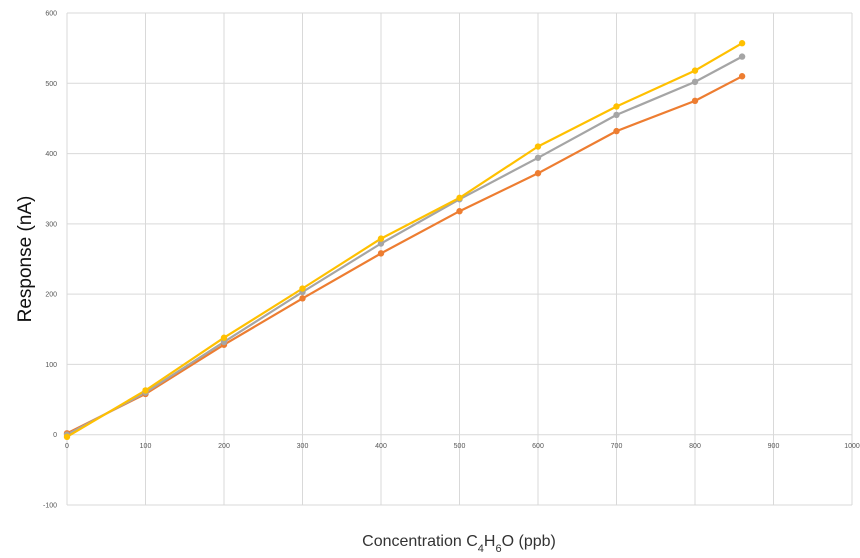 Image resolution: width=860 pixels, height=558 pixels. What do you see at coordinates (695, 446) in the screenshot?
I see `x-tick-label: 800` at bounding box center [695, 446].